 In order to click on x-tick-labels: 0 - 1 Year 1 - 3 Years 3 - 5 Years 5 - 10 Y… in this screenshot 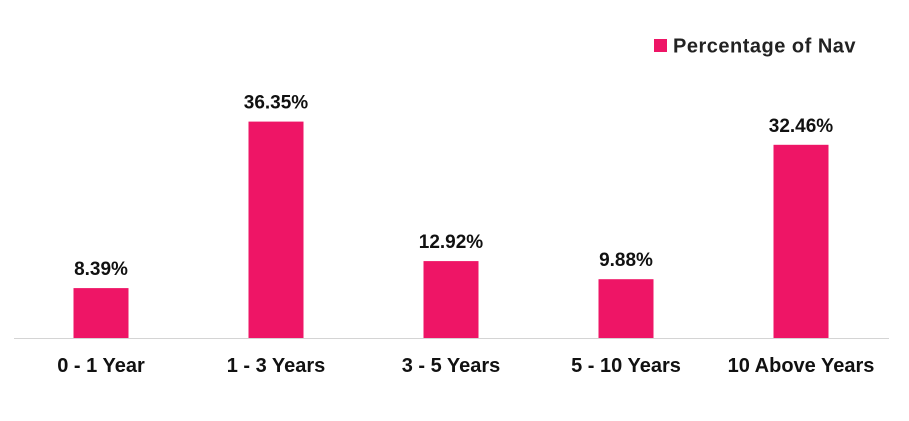, I will do `click(465, 366)`.